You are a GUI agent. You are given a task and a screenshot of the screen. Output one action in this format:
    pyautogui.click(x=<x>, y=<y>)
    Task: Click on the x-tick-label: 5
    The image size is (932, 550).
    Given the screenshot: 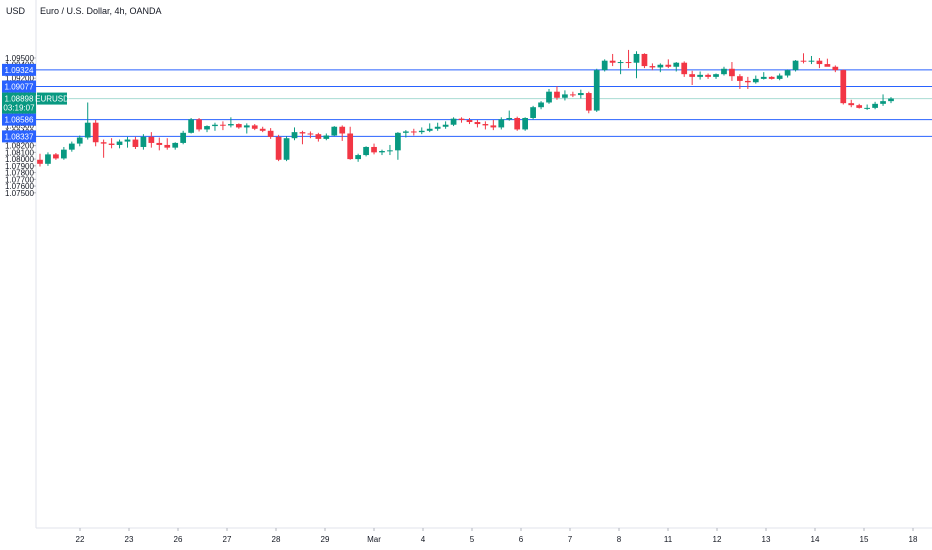 What is the action you would take?
    pyautogui.click(x=472, y=539)
    